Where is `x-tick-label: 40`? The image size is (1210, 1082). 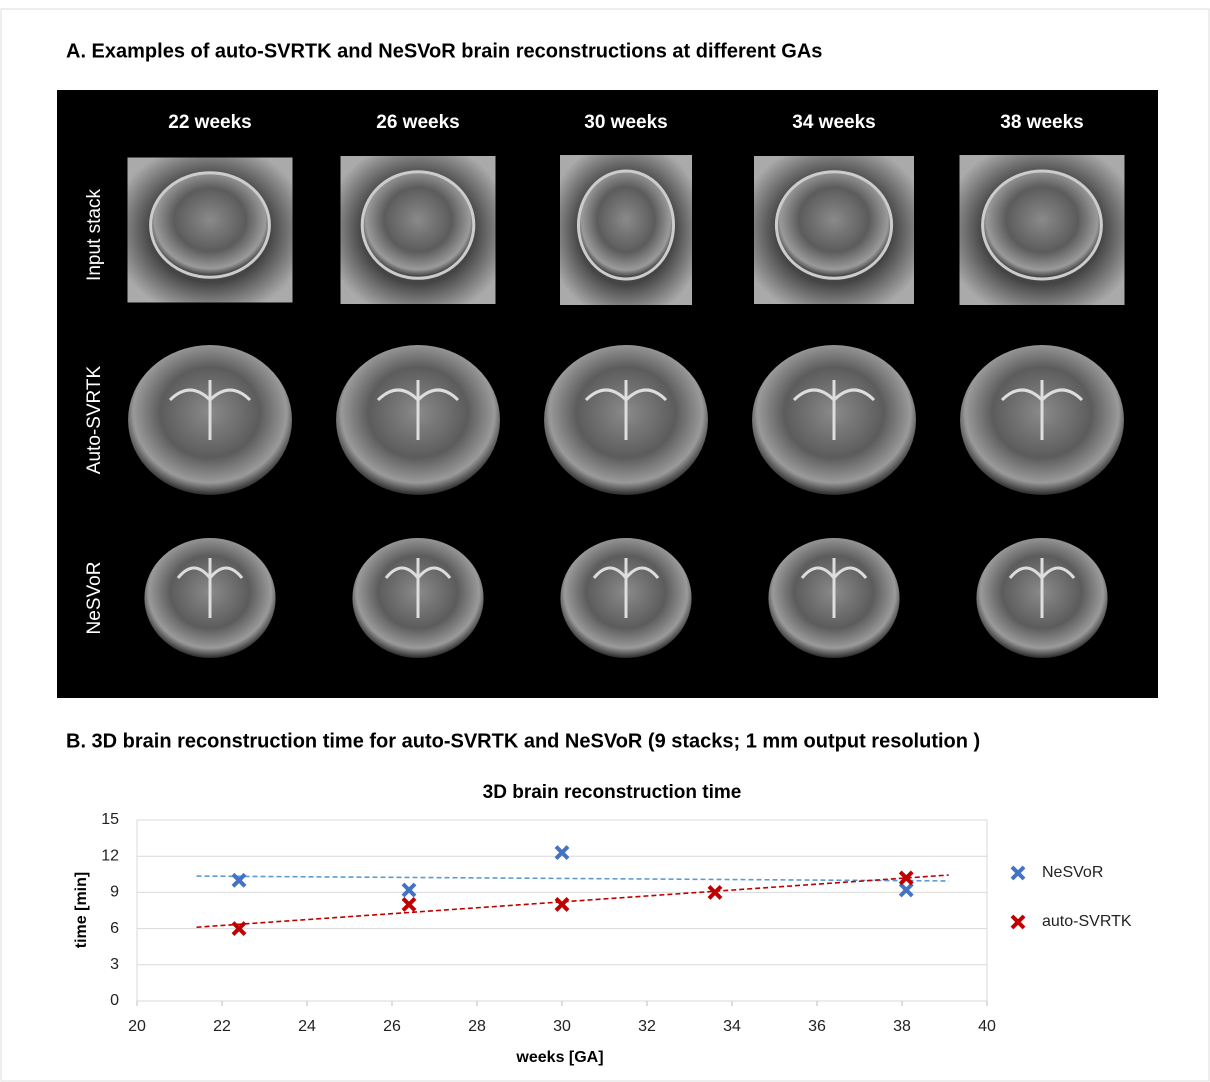 x-tick-label: 40 is located at coordinates (987, 1026).